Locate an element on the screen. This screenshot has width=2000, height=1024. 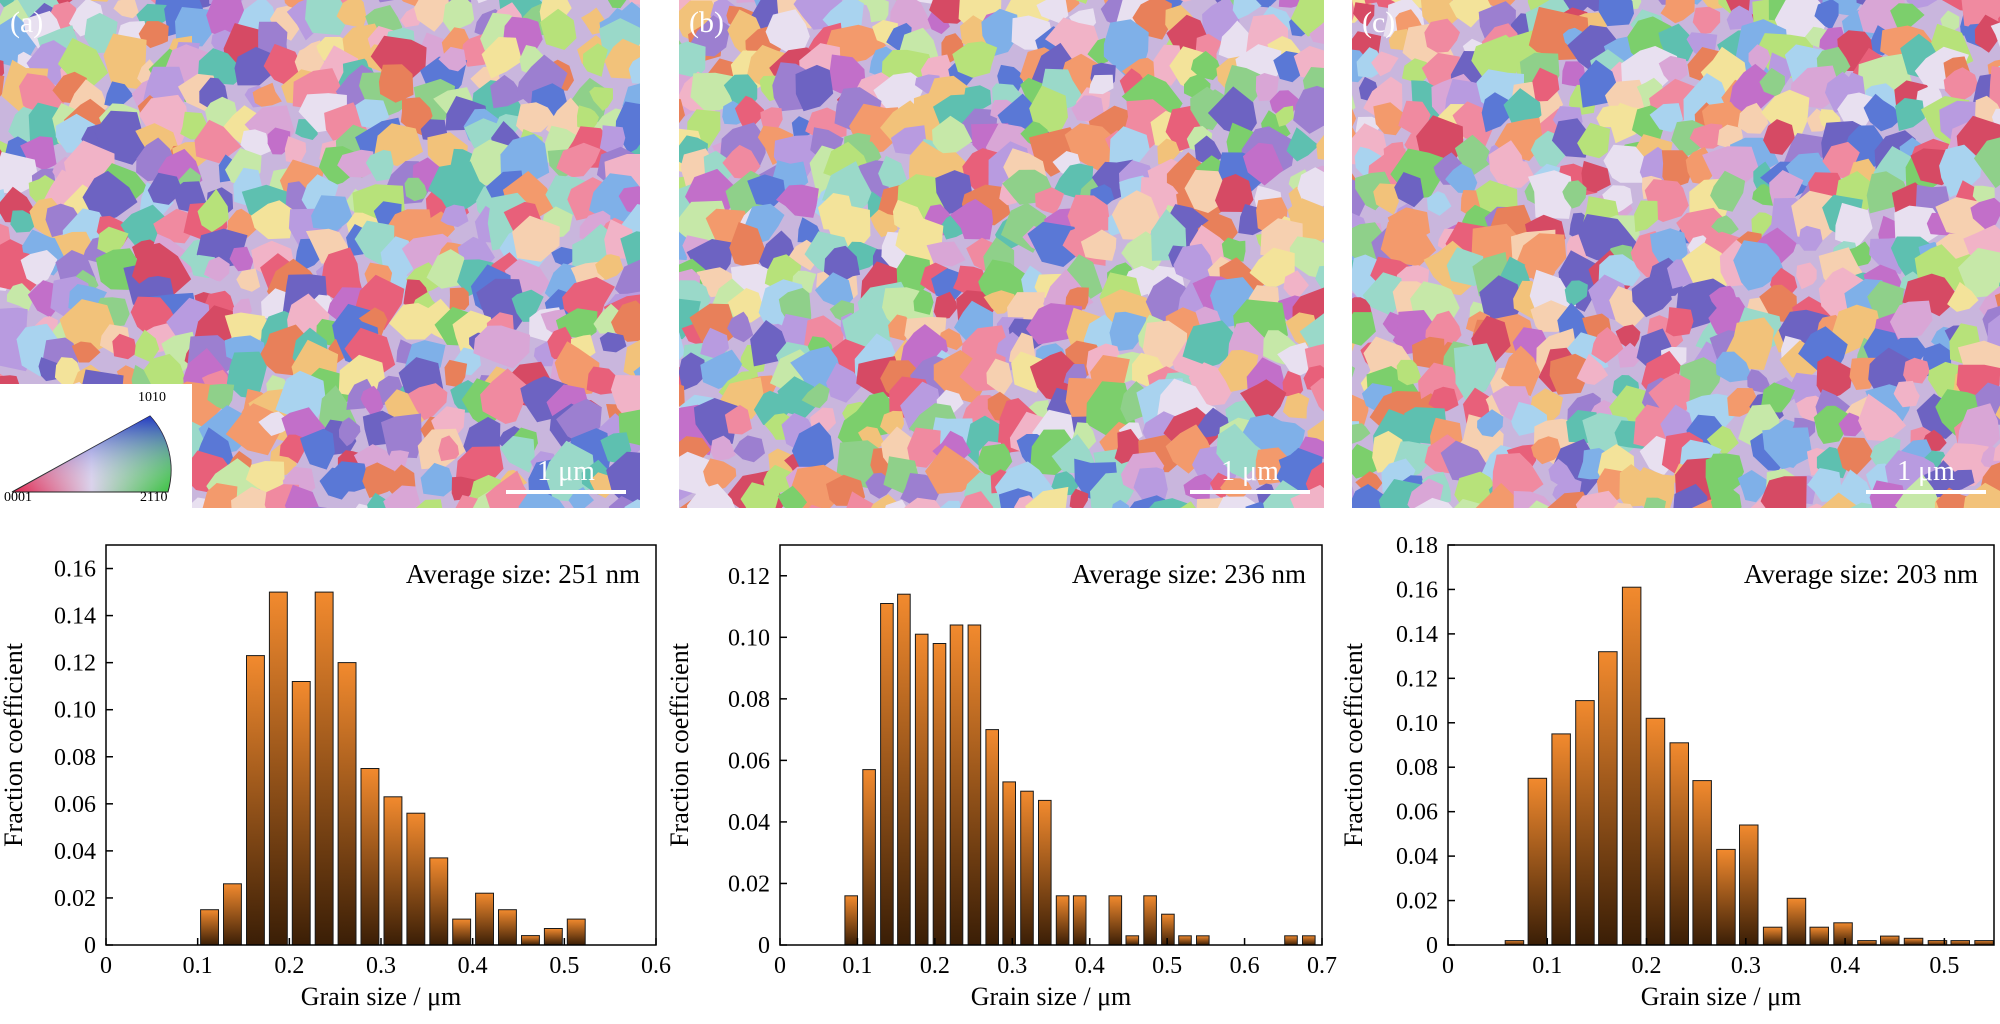
ipf-label-bottom-right: 2110 is located at coordinates (153, 498).